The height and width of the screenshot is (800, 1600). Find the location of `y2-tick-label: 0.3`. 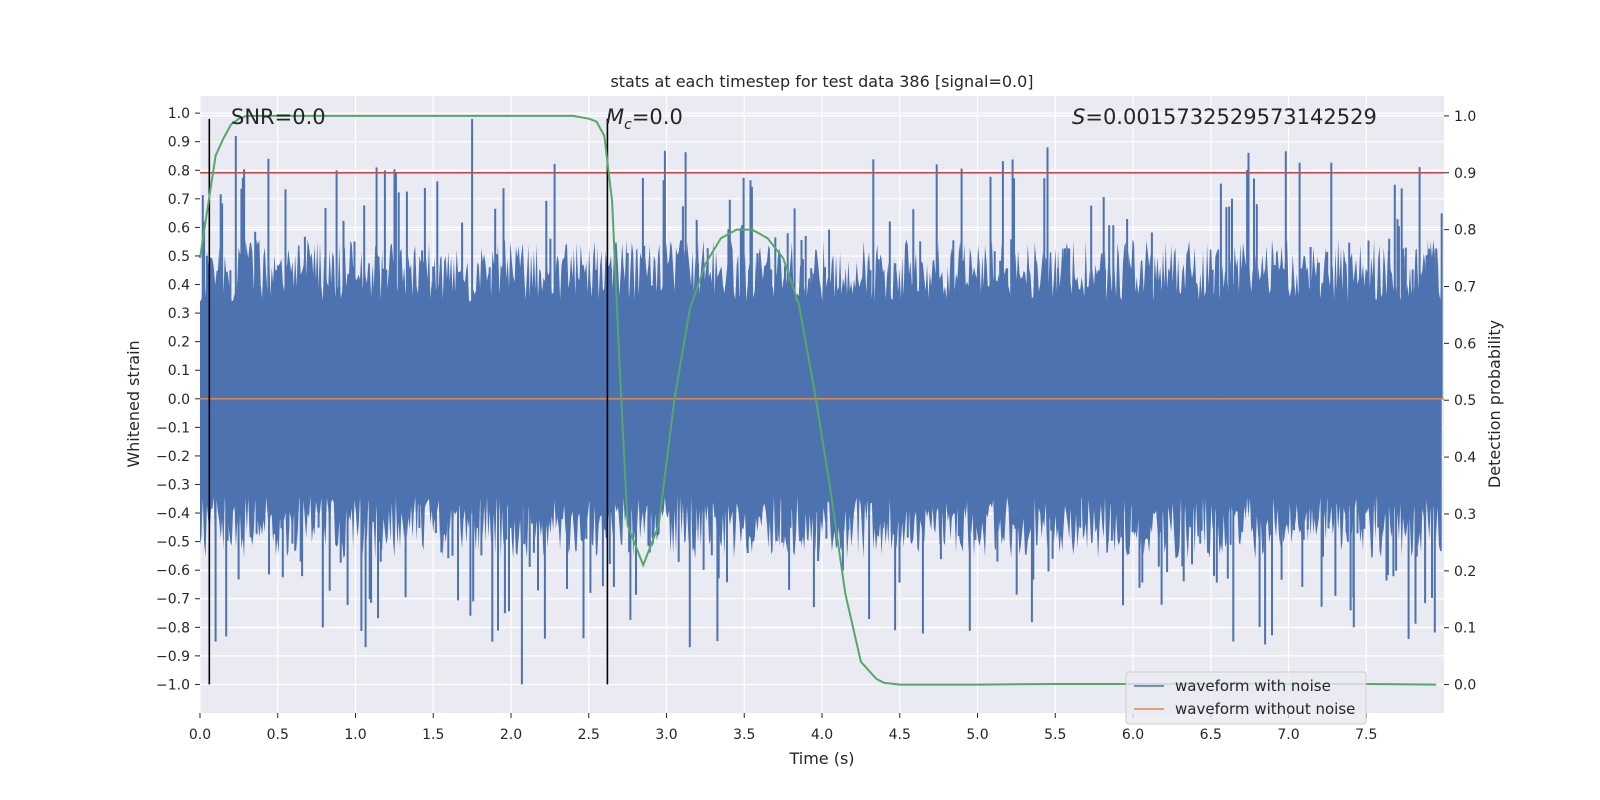

y2-tick-label: 0.3 is located at coordinates (1465, 515).